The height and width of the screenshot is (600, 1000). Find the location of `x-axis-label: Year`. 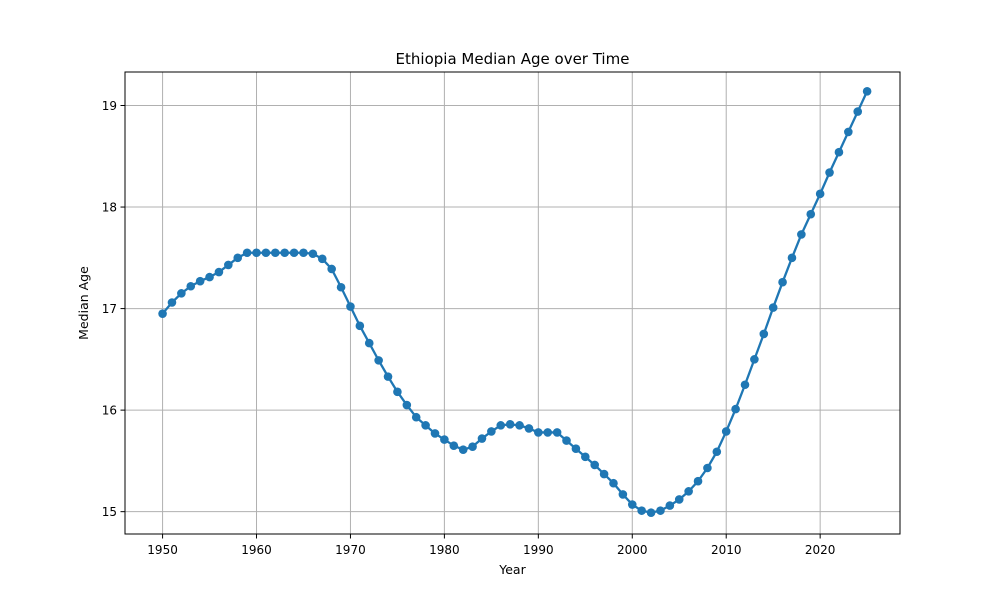

x-axis-label: Year is located at coordinates (512, 569).